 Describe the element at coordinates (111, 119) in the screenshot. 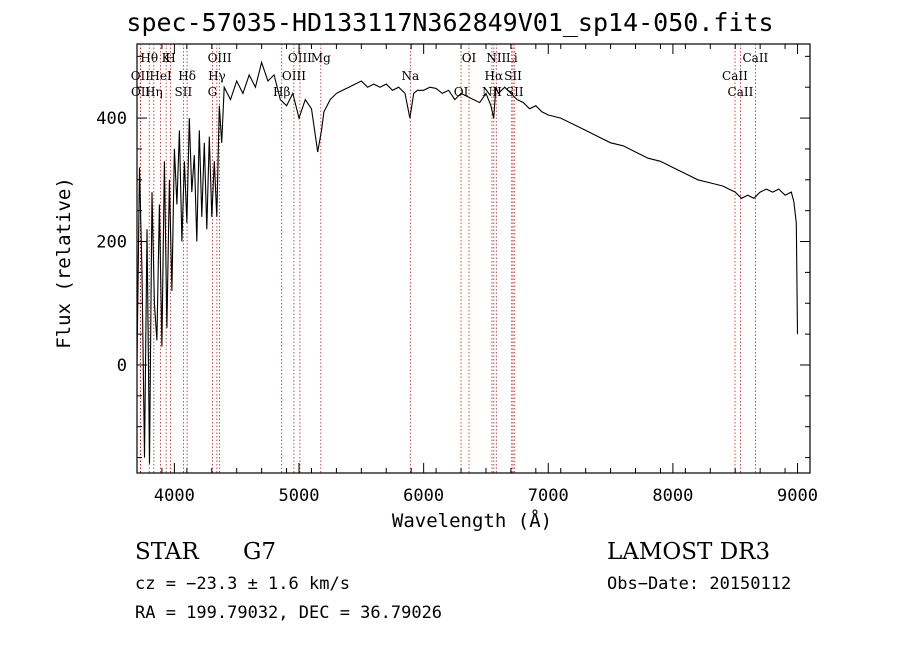

I see `y-tick-label: 400` at that location.